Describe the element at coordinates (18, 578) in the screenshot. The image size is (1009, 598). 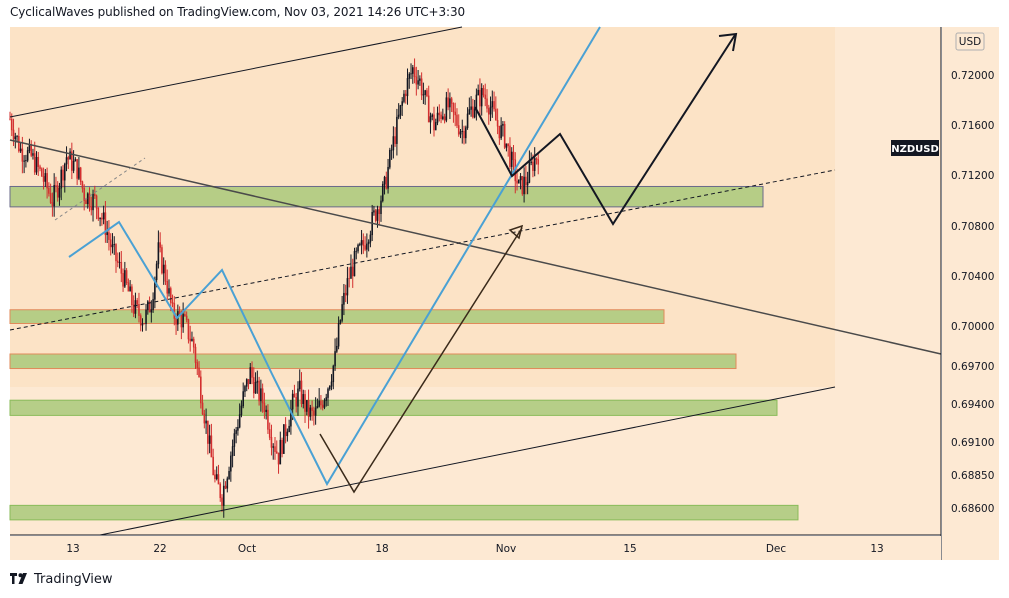
I see `tradingview-logo-icon` at that location.